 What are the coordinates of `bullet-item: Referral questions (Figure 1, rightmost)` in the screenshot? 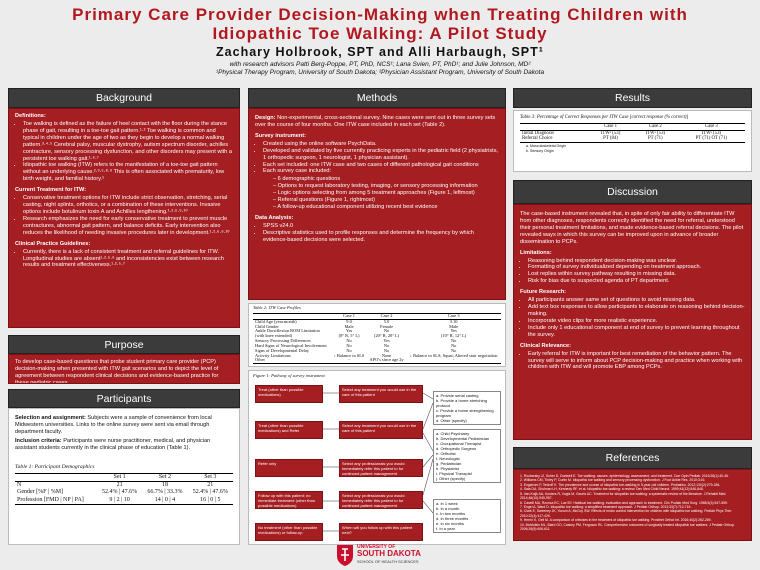 It's located at (386, 200).